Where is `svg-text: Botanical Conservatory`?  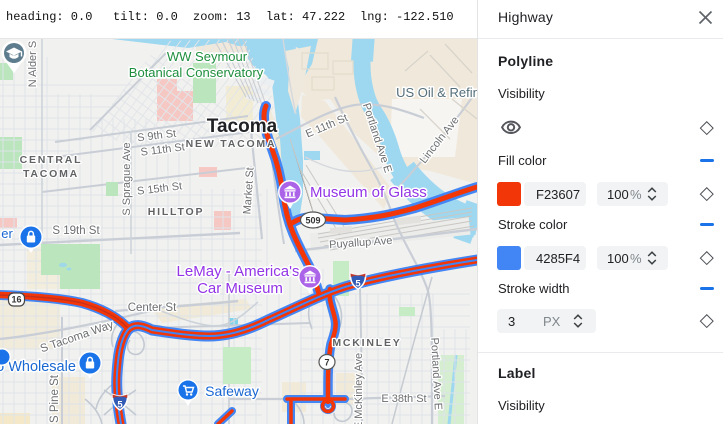 svg-text: Botanical Conservatory is located at coordinates (196, 72).